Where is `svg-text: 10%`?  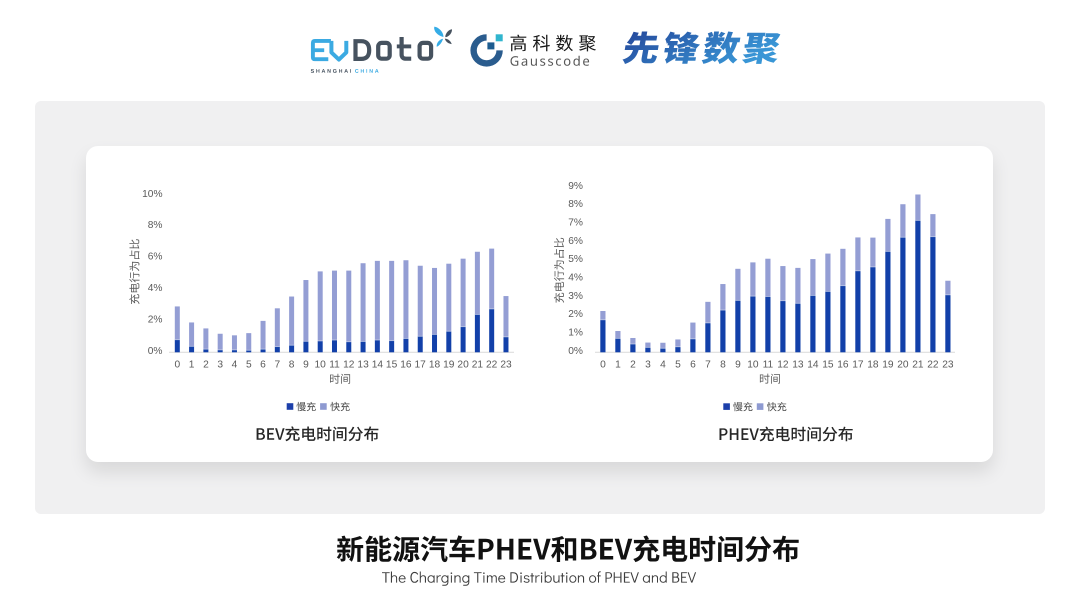
svg-text: 10% is located at coordinates (152, 194).